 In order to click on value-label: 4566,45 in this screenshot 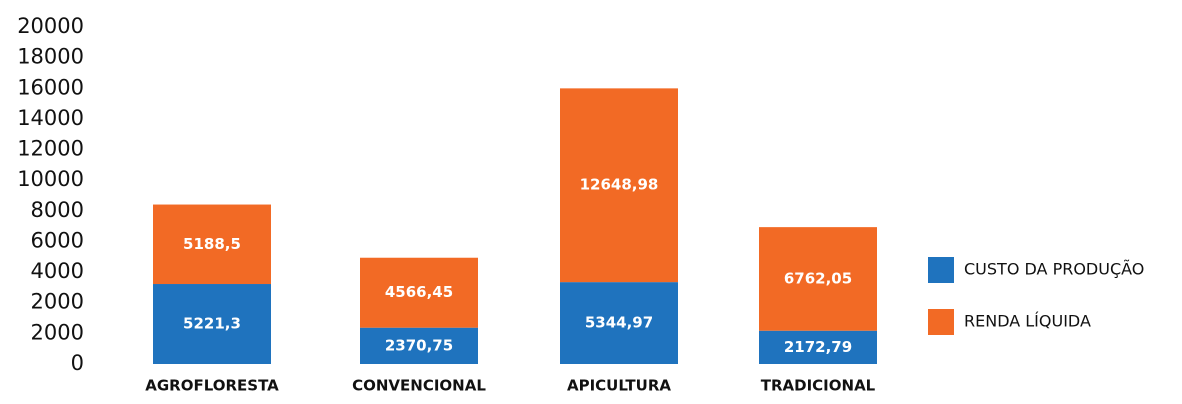, I will do `click(419, 292)`.